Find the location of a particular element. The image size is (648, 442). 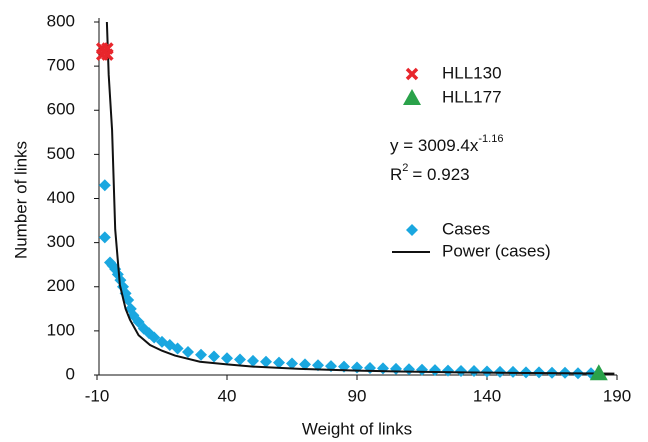

legend-label: HLL177 is located at coordinates (472, 96).